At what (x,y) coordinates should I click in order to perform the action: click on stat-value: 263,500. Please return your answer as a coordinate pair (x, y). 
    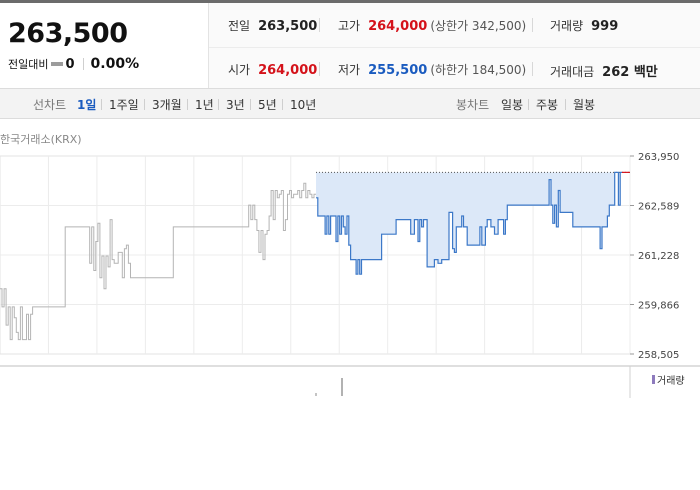
    Looking at the image, I should click on (288, 26).